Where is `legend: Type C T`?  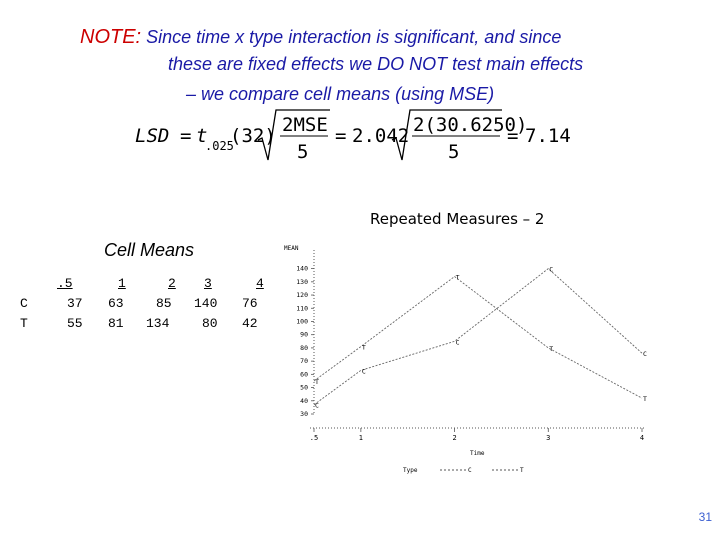 legend: Type C T is located at coordinates (463, 470).